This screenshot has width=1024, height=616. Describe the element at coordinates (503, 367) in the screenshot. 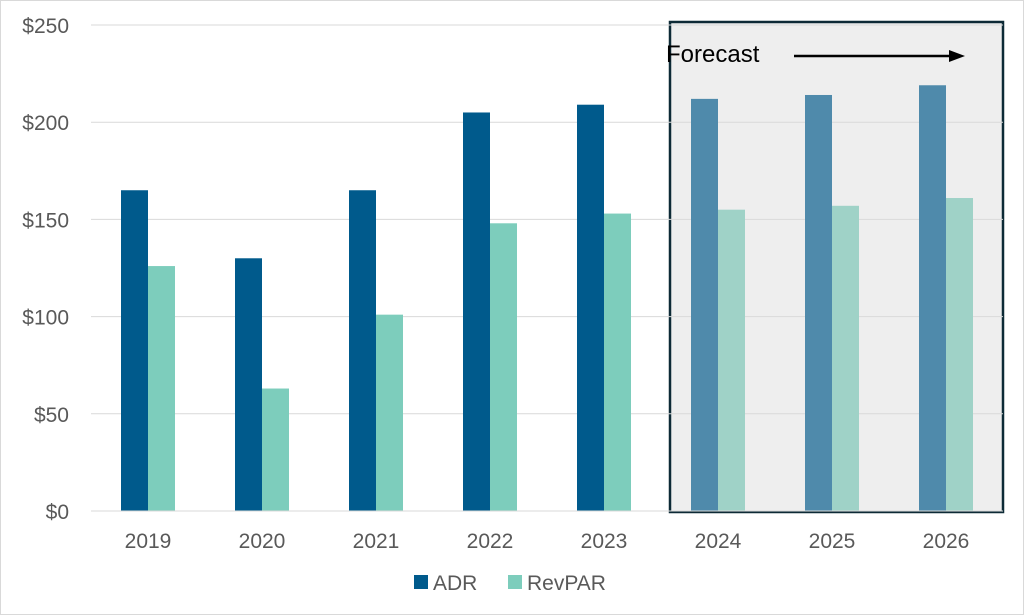

I see `bar-revpar-2022` at that location.